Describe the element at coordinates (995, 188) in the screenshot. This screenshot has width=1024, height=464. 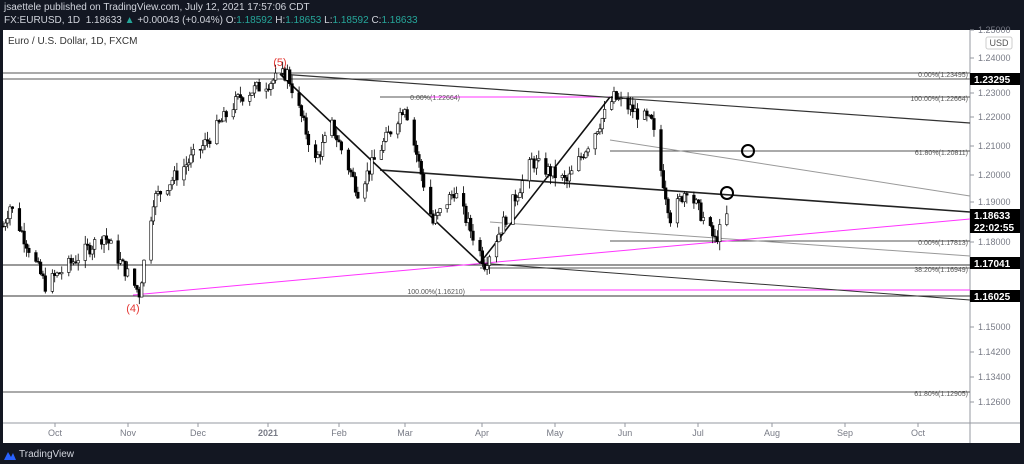
I see `price-labels: 1.23295 1.18633 1.17041 1.16025 22:02:55` at that location.